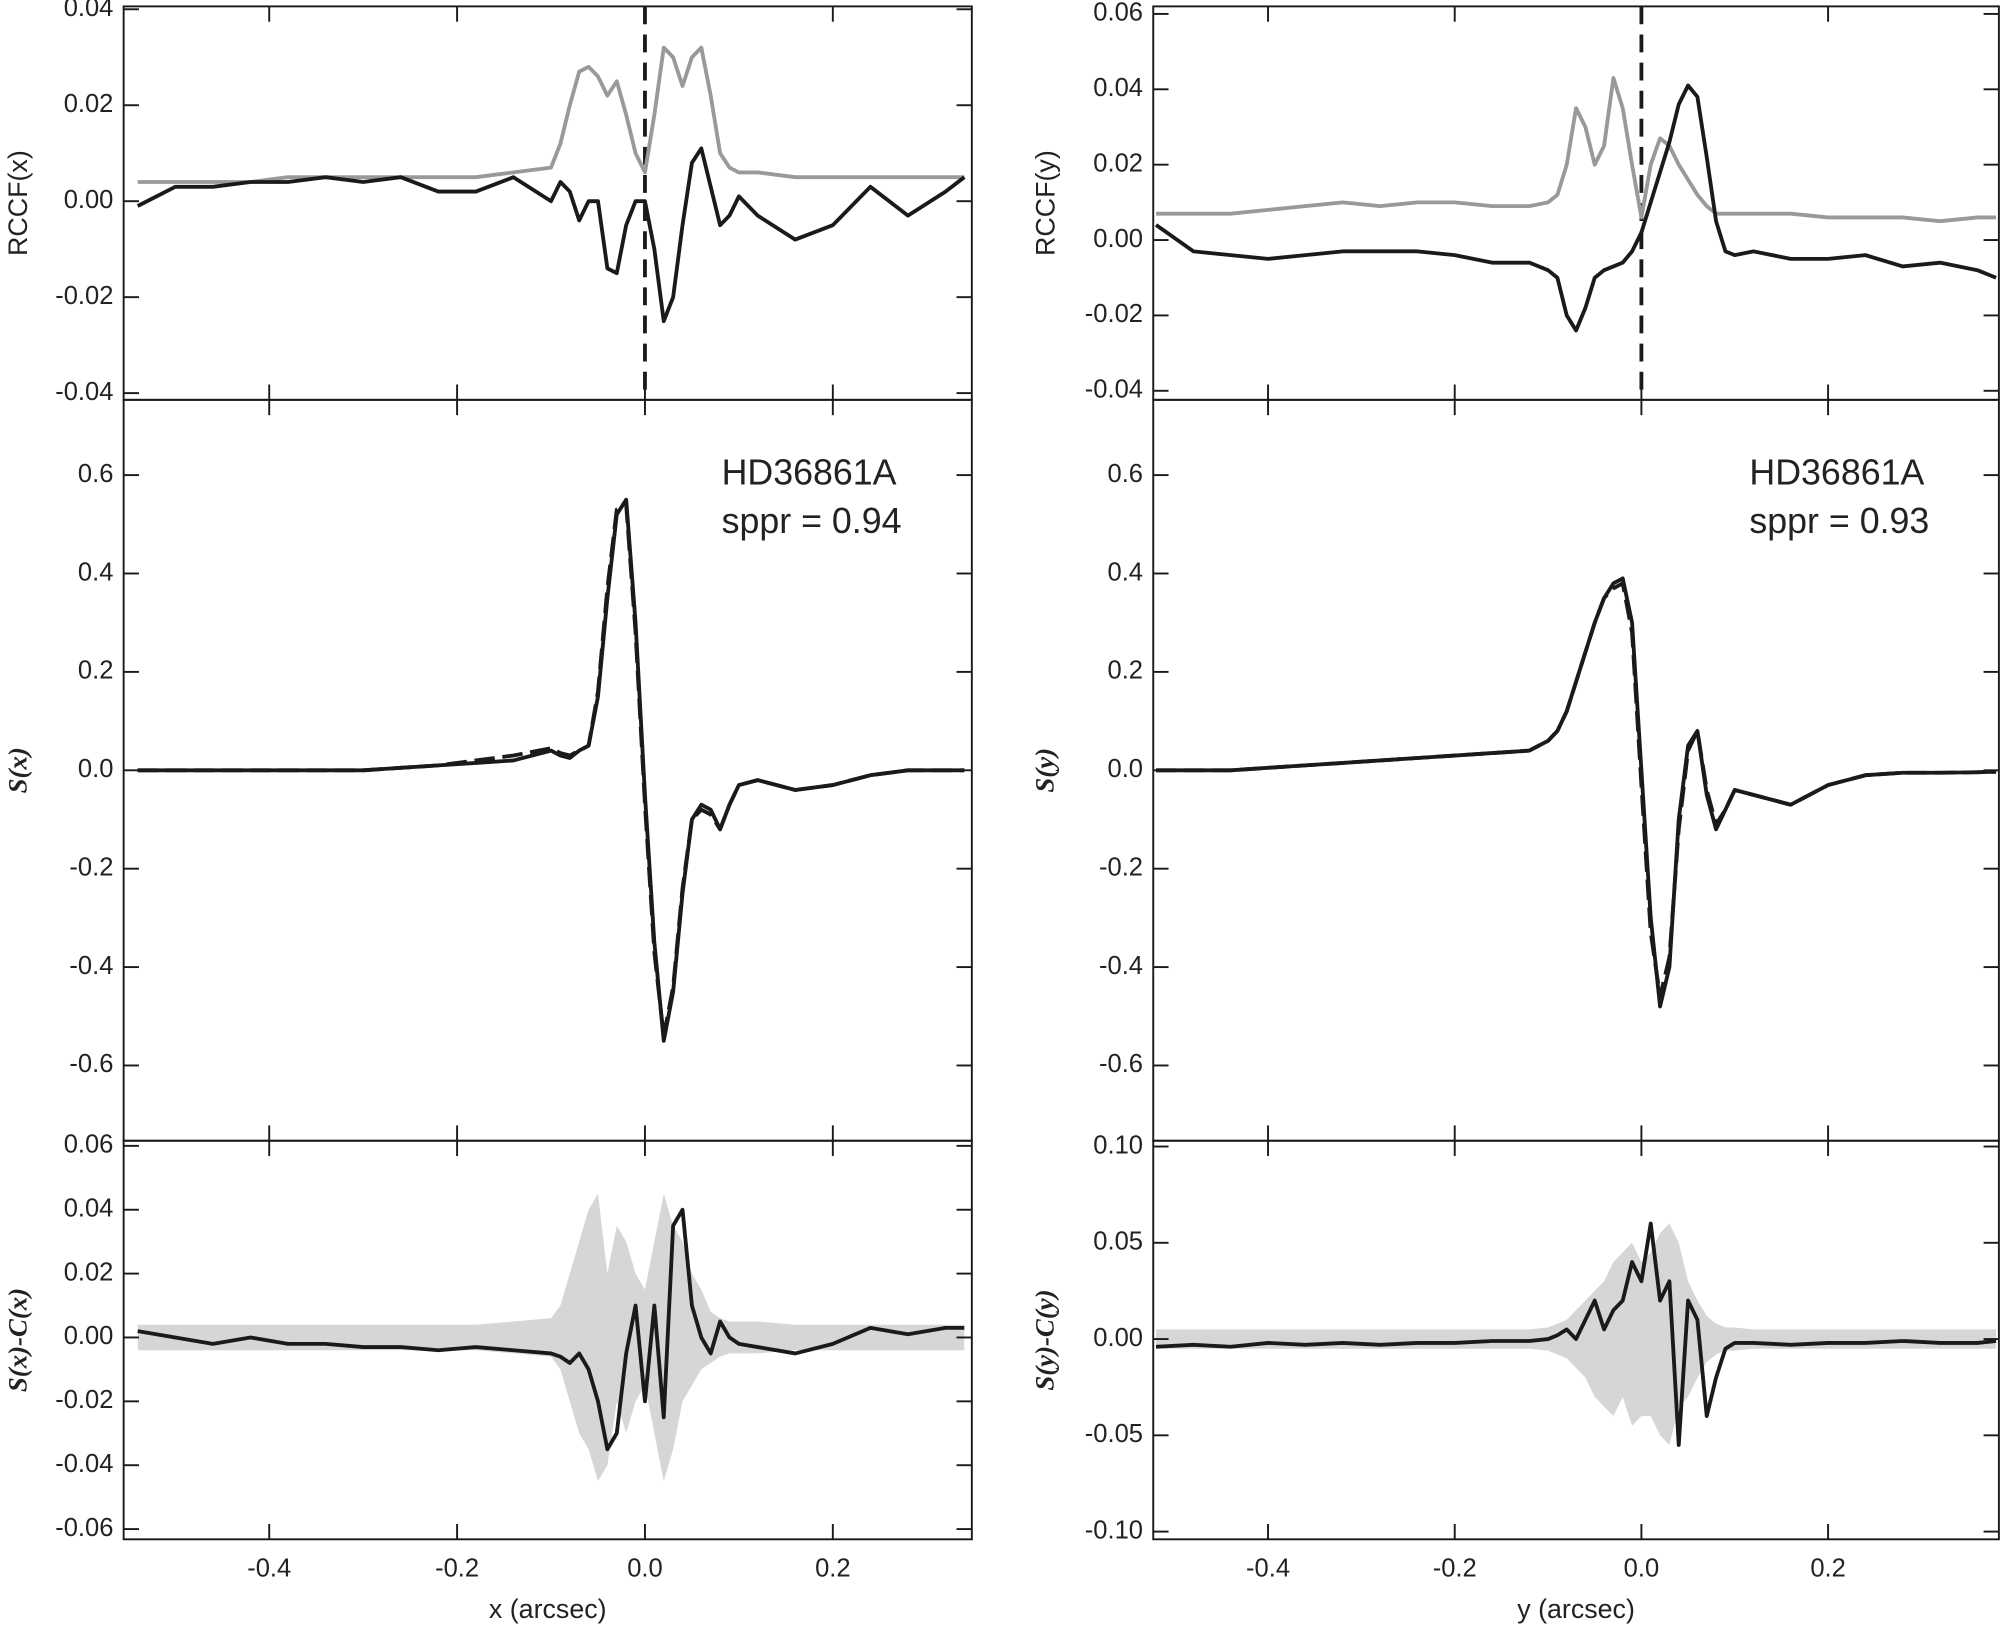 Image resolution: width=2005 pixels, height=1630 pixels. What do you see at coordinates (1044, 1339) in the screenshot?
I see `y-axis-label: S(y)-C(y)` at bounding box center [1044, 1339].